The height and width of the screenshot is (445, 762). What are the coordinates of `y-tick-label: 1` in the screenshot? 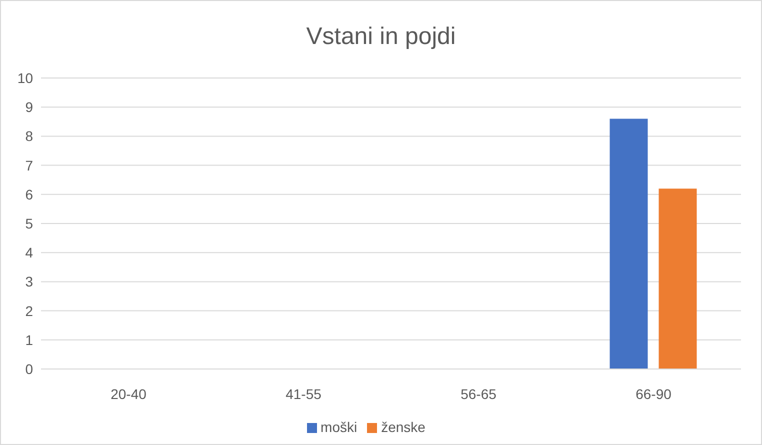 It's located at (29, 340).